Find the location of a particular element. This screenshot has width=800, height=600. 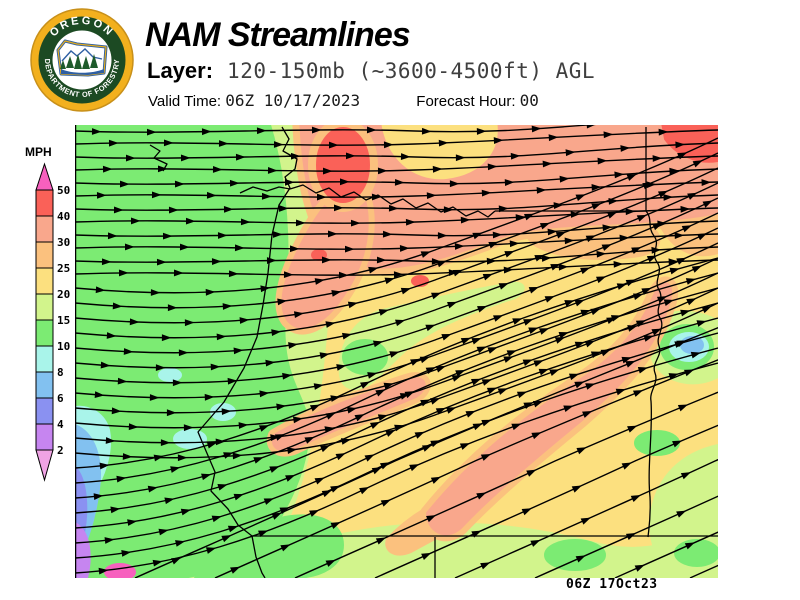

legend-segment-yellowgreen is located at coordinates (44, 307).